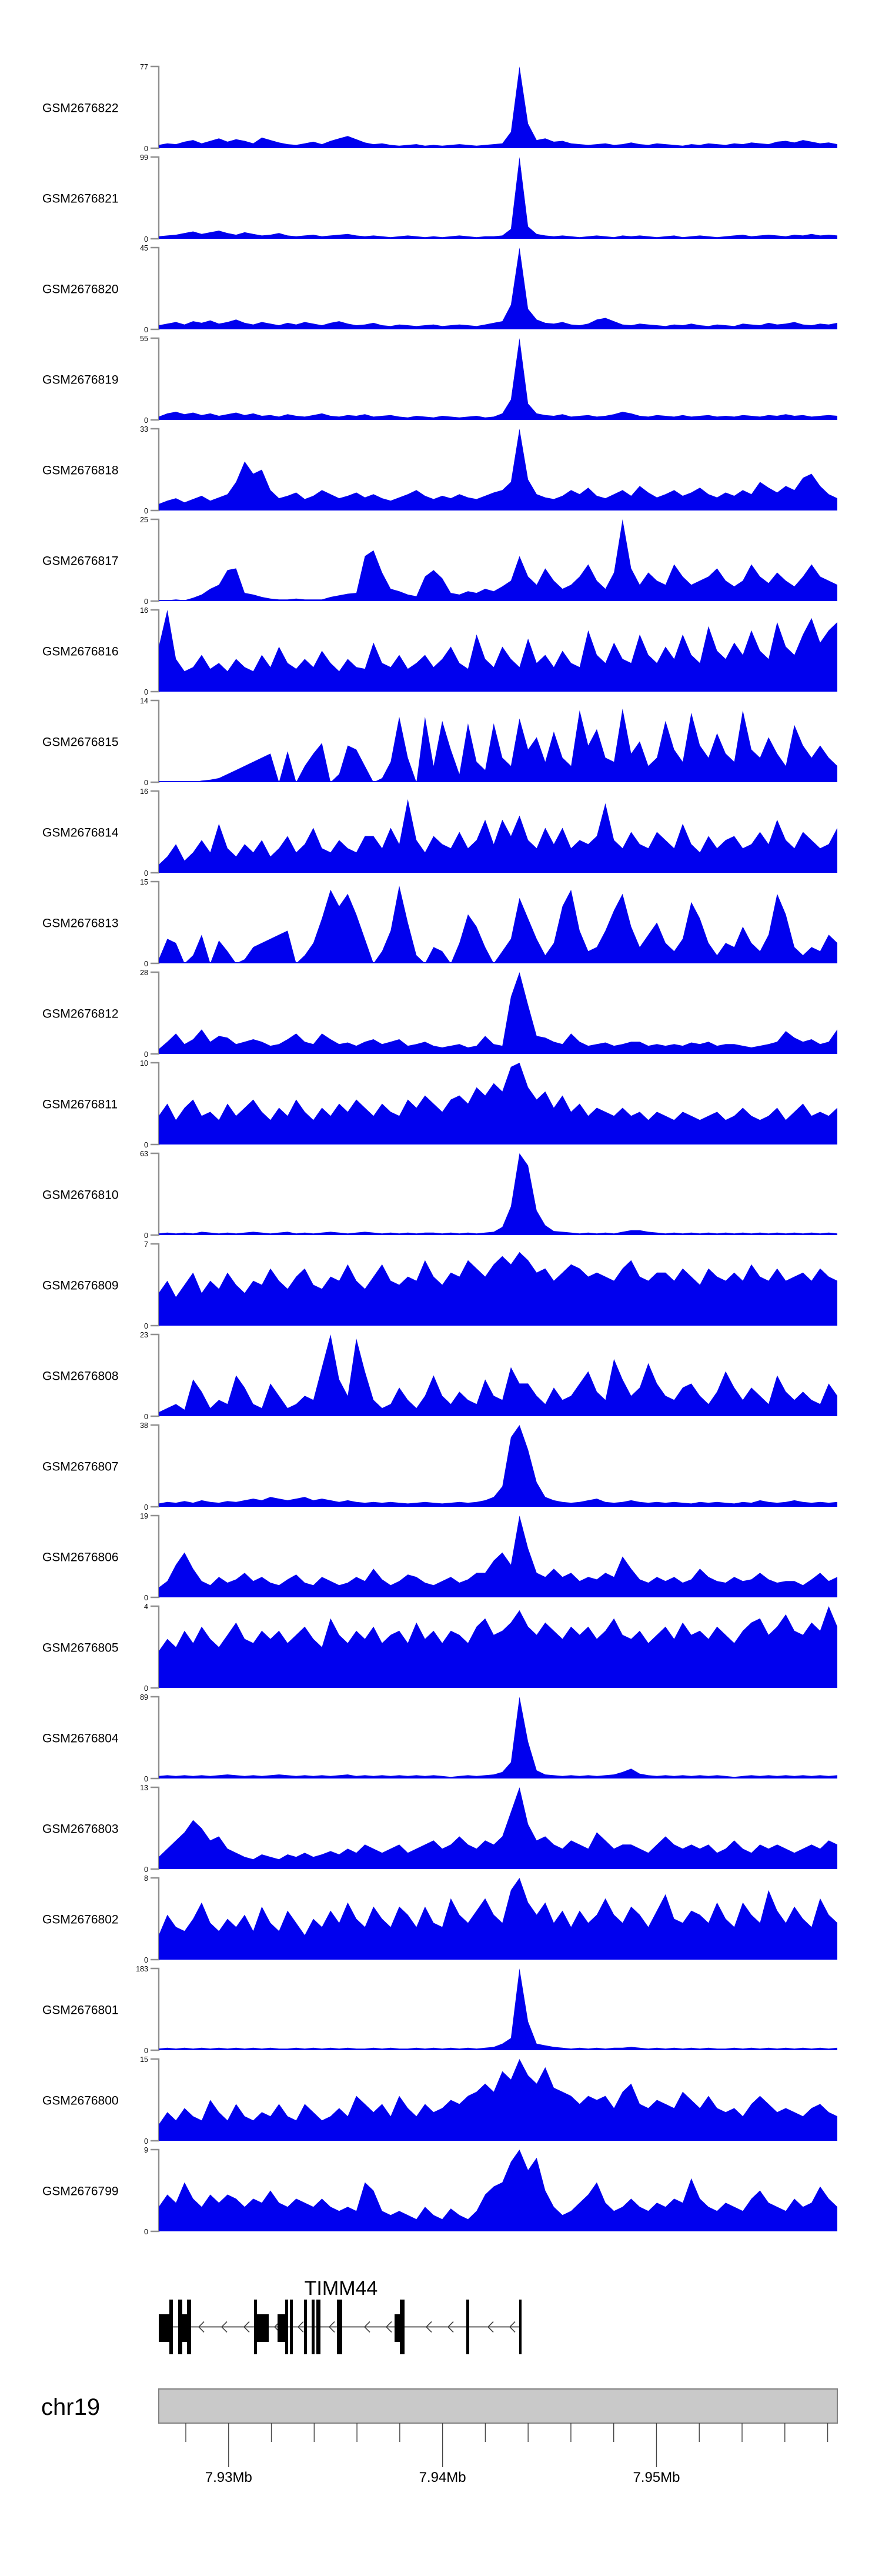 This screenshot has width=882, height=2576. What do you see at coordinates (80, 289) in the screenshot?
I see `track-label: GSM2676820` at bounding box center [80, 289].